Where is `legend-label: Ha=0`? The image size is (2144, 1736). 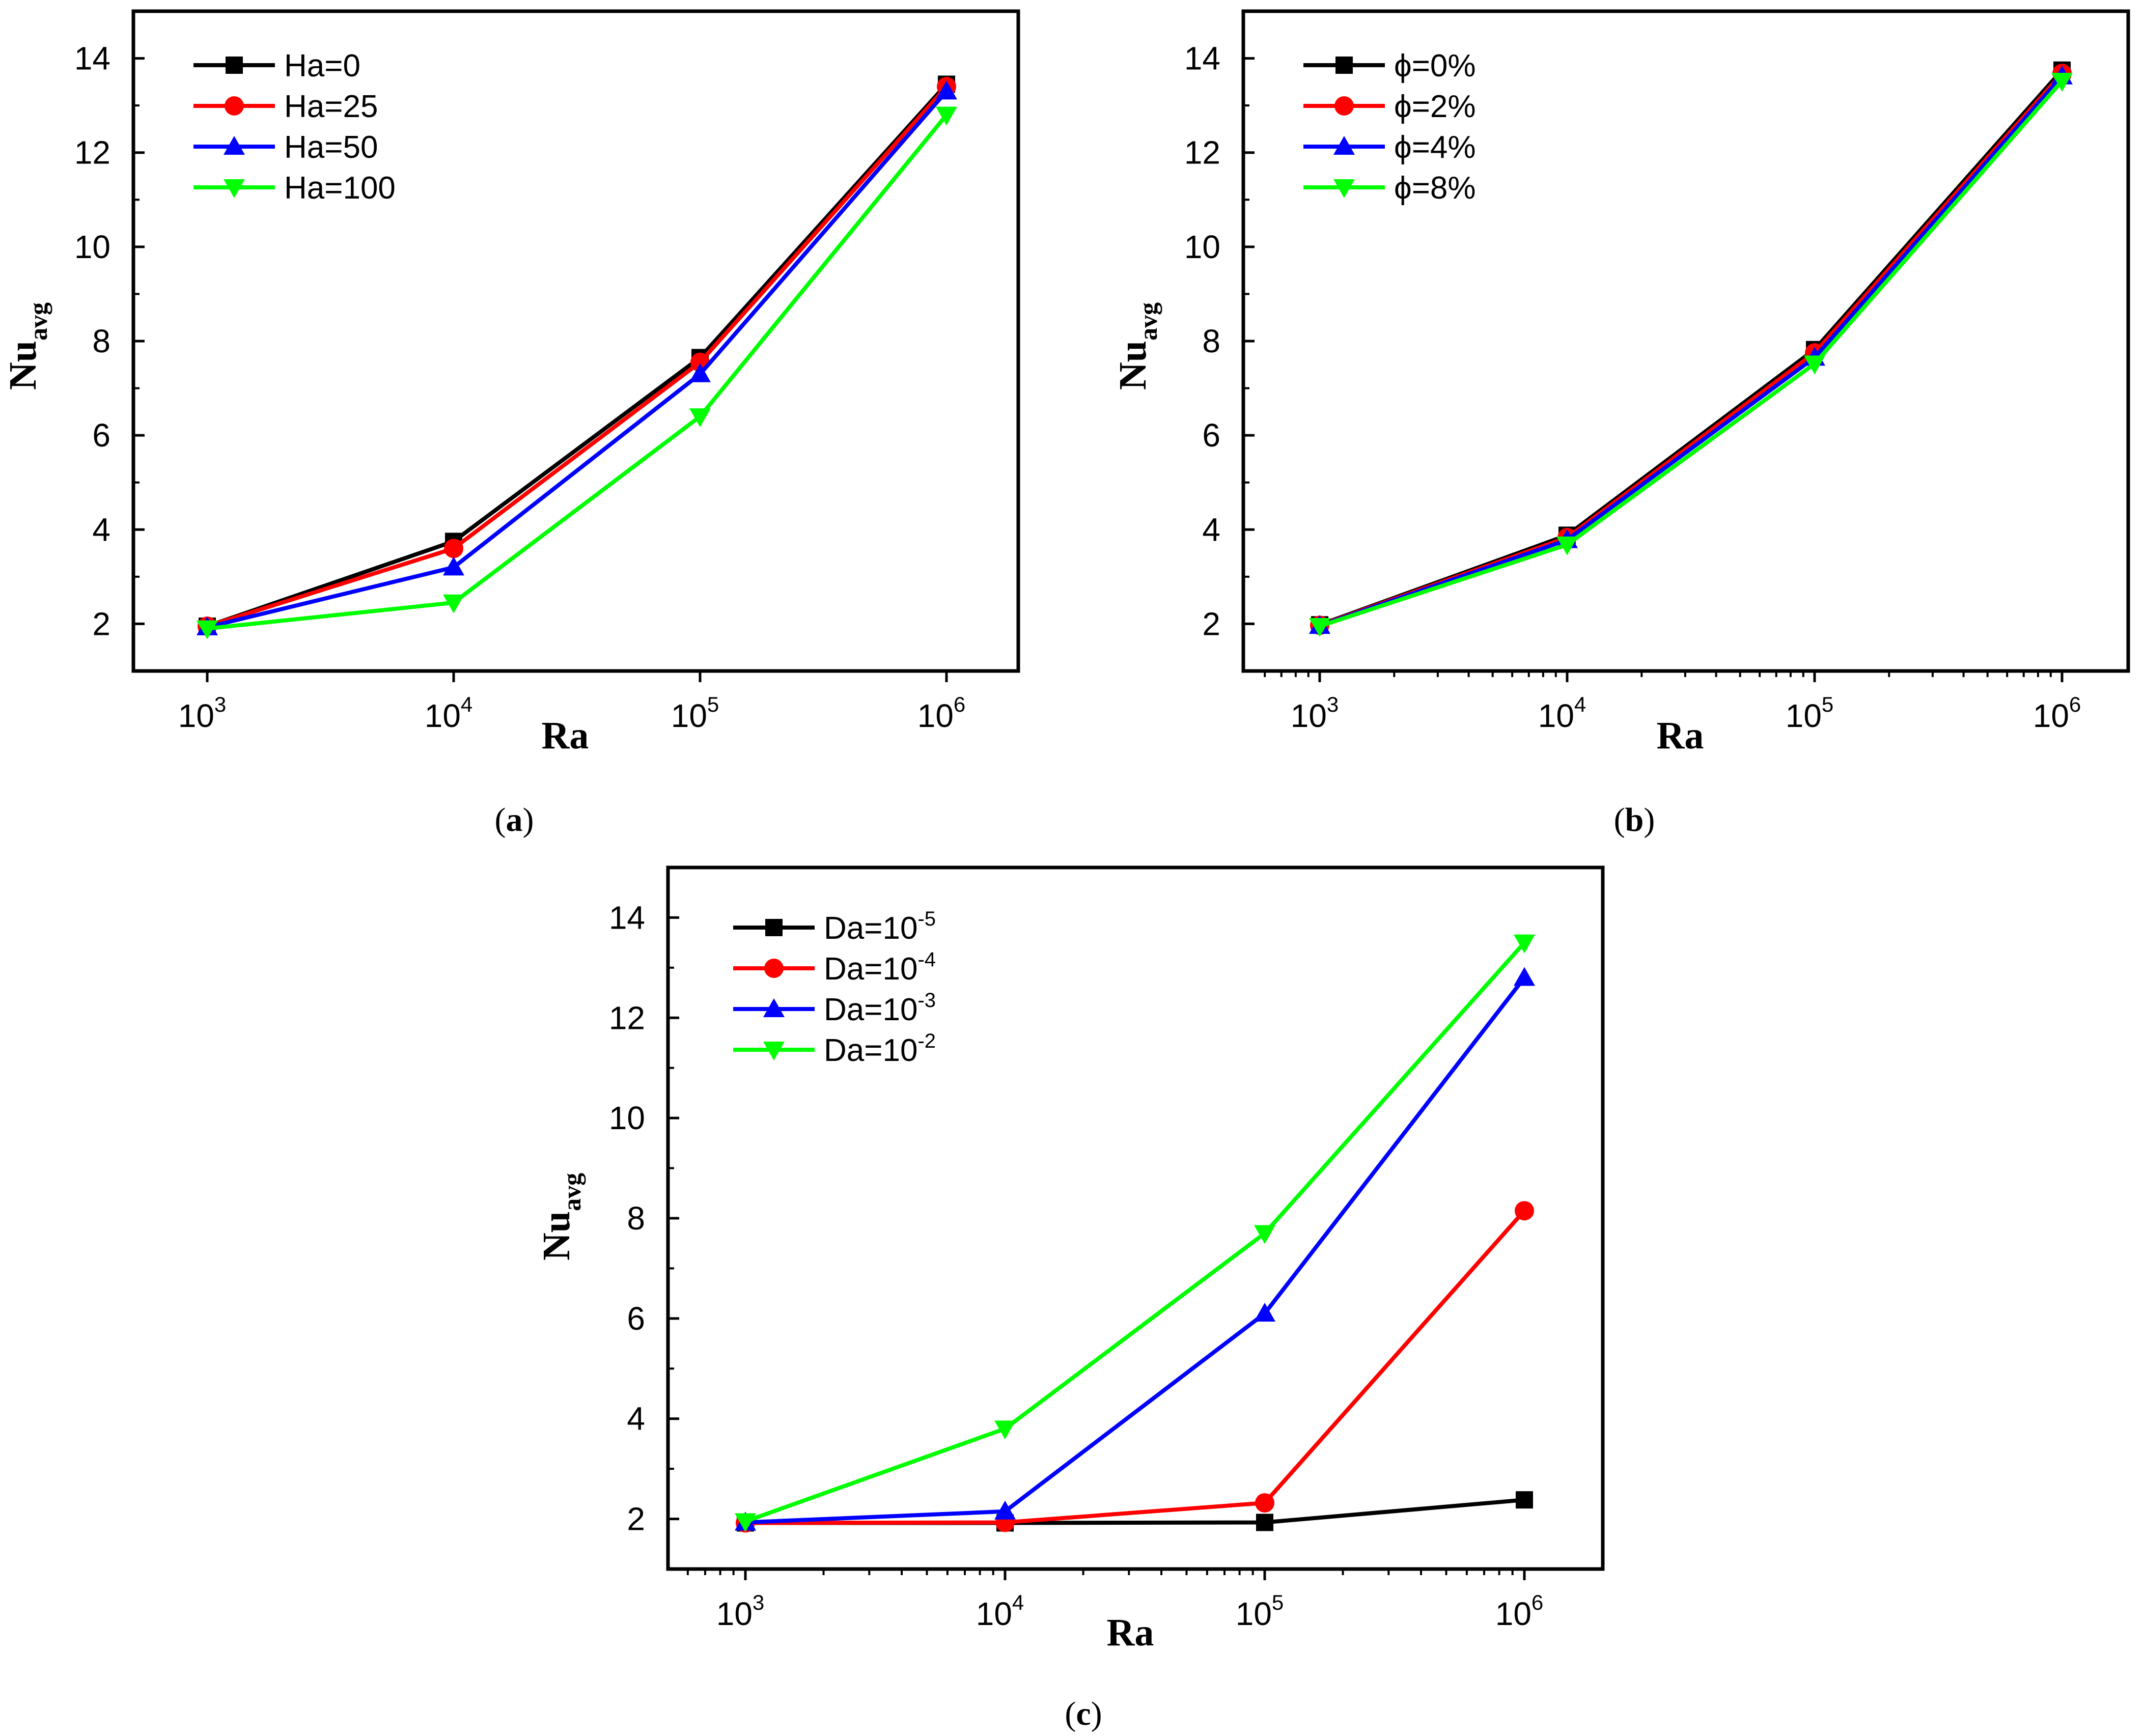
legend-label: Ha=0 is located at coordinates (322, 65).